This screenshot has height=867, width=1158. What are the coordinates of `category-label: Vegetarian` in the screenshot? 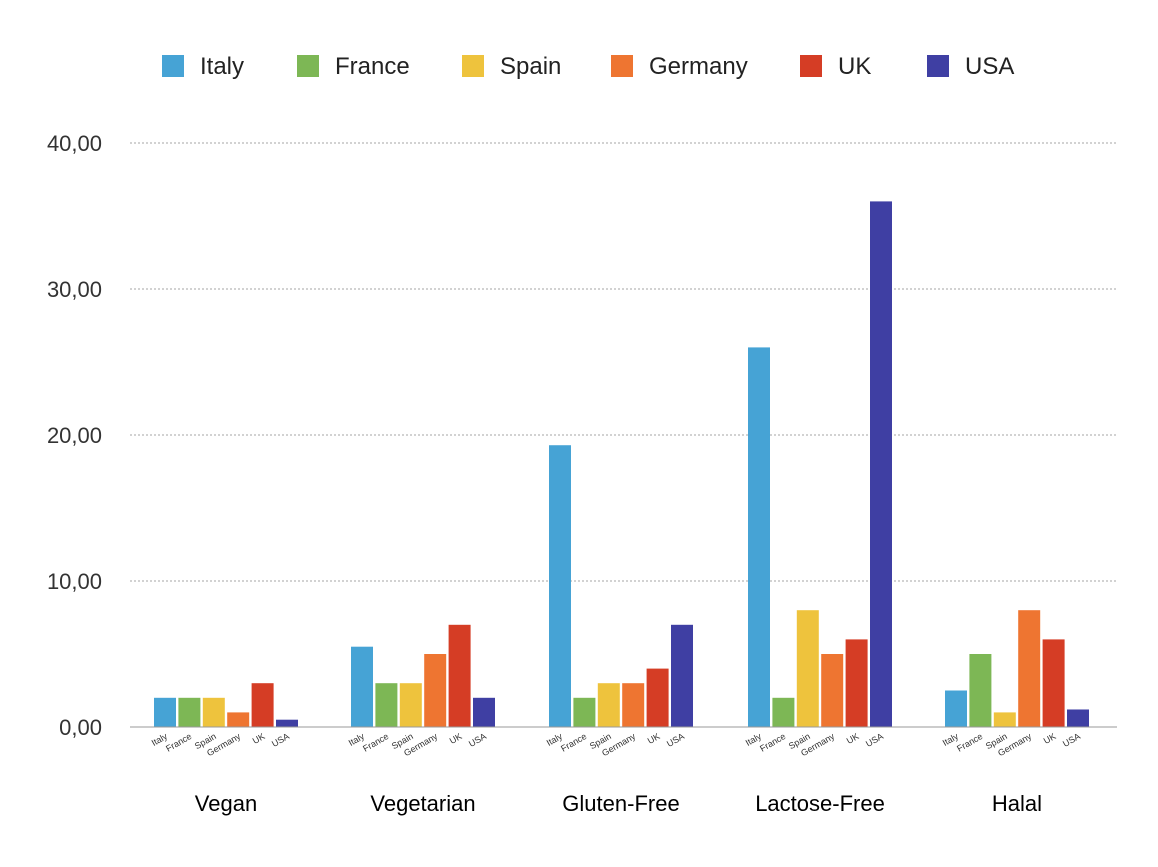 It's located at (422, 803).